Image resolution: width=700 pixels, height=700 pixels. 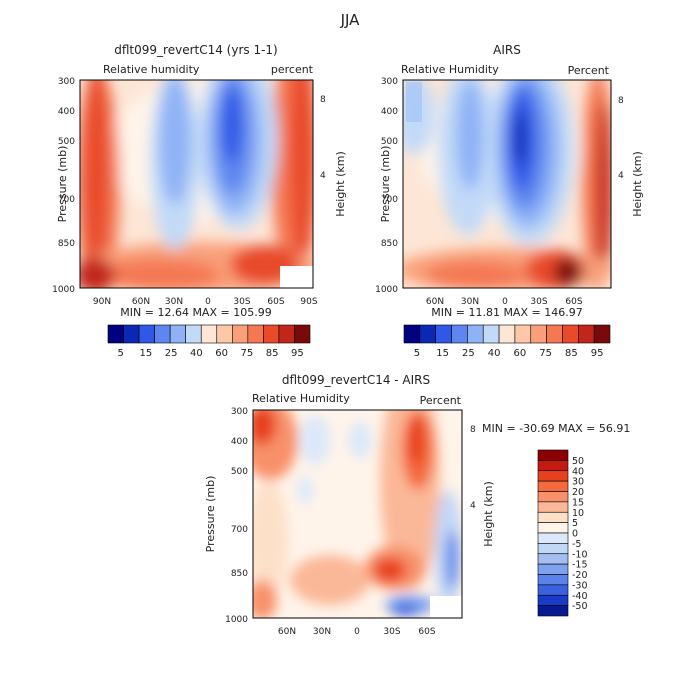 I want to click on y-axis-right-label: Height (km), so click(x=637, y=184).